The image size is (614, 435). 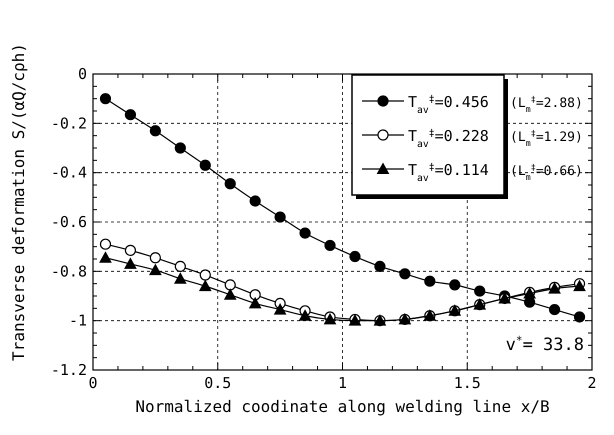 What do you see at coordinates (448, 138) in the screenshot?
I see `legend-label: T$_{av}$$^{‡}$=0.228` at bounding box center [448, 138].